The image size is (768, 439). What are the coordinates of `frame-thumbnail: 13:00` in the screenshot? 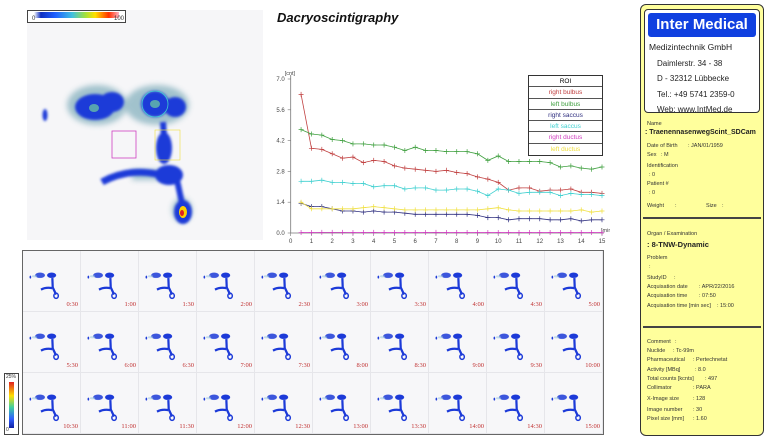 It's located at (342, 403).